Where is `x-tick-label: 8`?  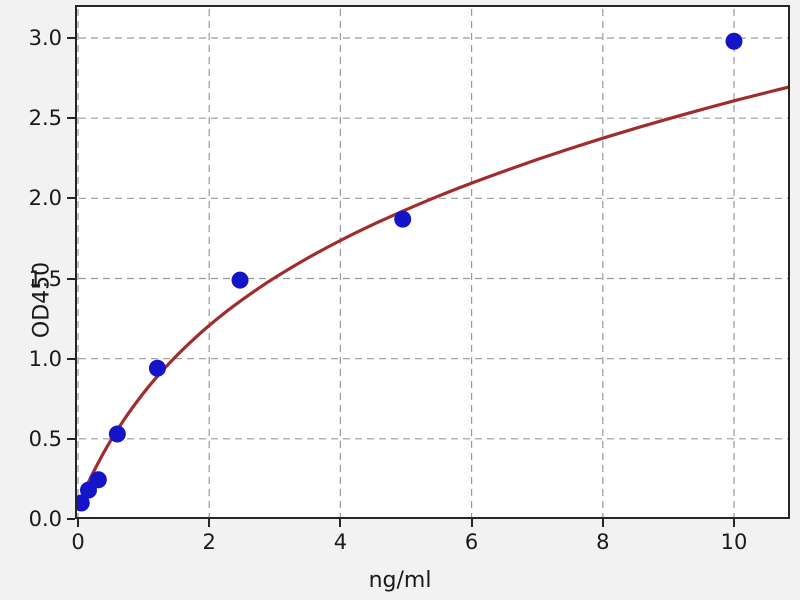 x-tick-label: 8 is located at coordinates (603, 542).